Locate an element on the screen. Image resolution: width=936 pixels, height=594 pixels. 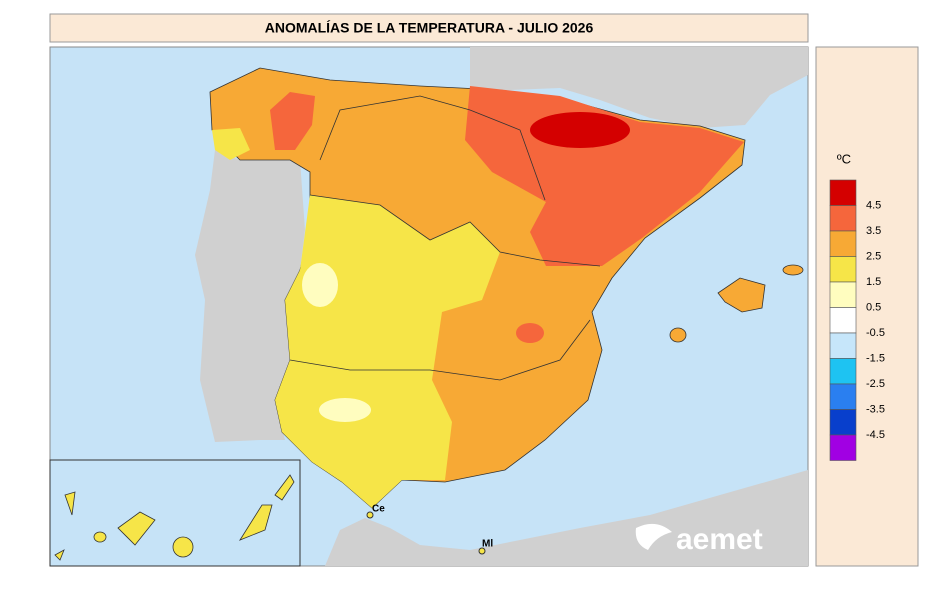
legend-unit: ºC is located at coordinates (844, 158).